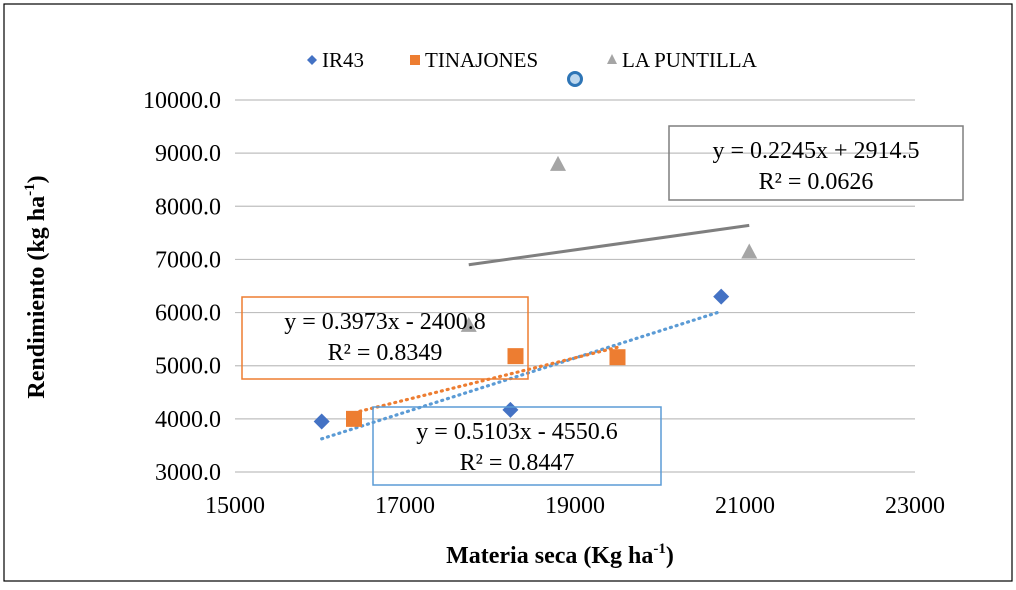 Image resolution: width=1016 pixels, height=590 pixels. Describe the element at coordinates (188, 473) in the screenshot. I see `y-tick-label: 3000.0` at that location.